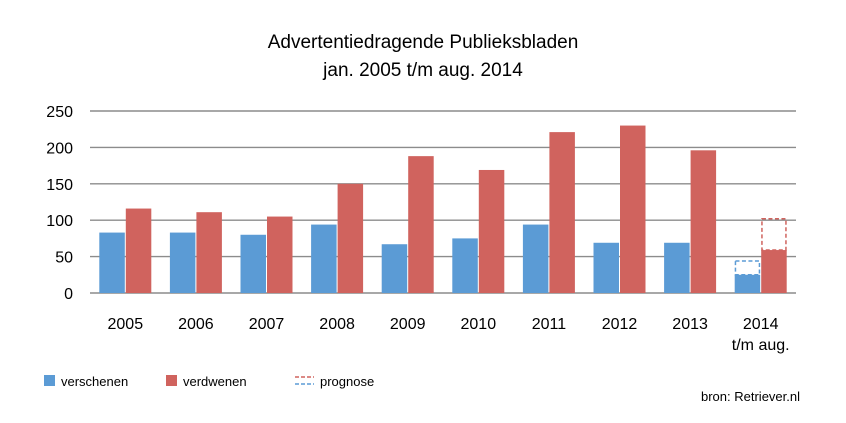 This screenshot has width=846, height=423. Describe the element at coordinates (49, 380) in the screenshot. I see `legend-swatch-verschenen` at that location.